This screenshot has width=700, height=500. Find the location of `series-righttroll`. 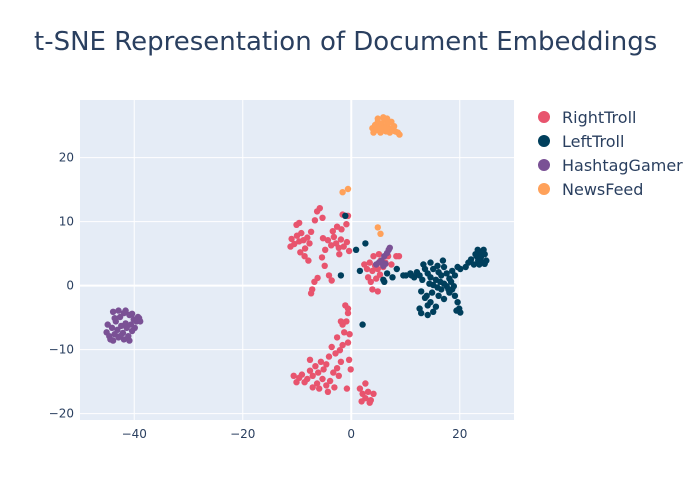

series-righttroll is located at coordinates (345, 305).